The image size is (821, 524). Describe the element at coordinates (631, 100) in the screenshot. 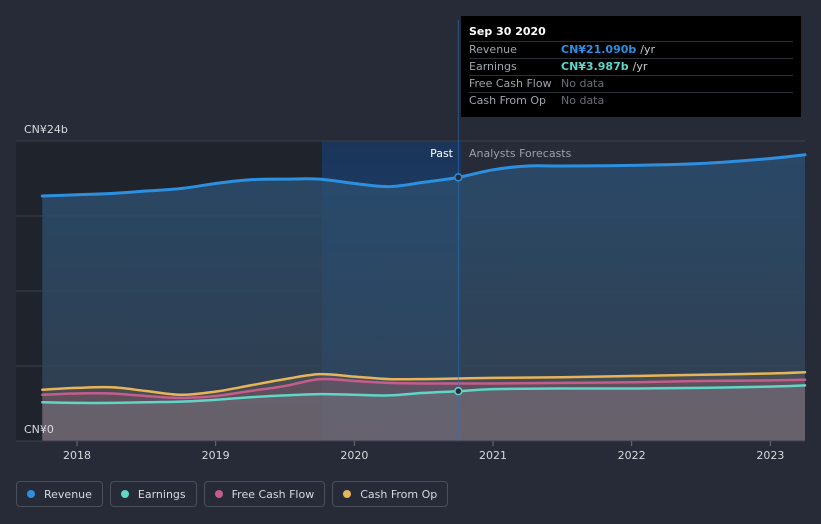

I see `tooltip-row-cash-from-op: Cash From Op No data` at that location.